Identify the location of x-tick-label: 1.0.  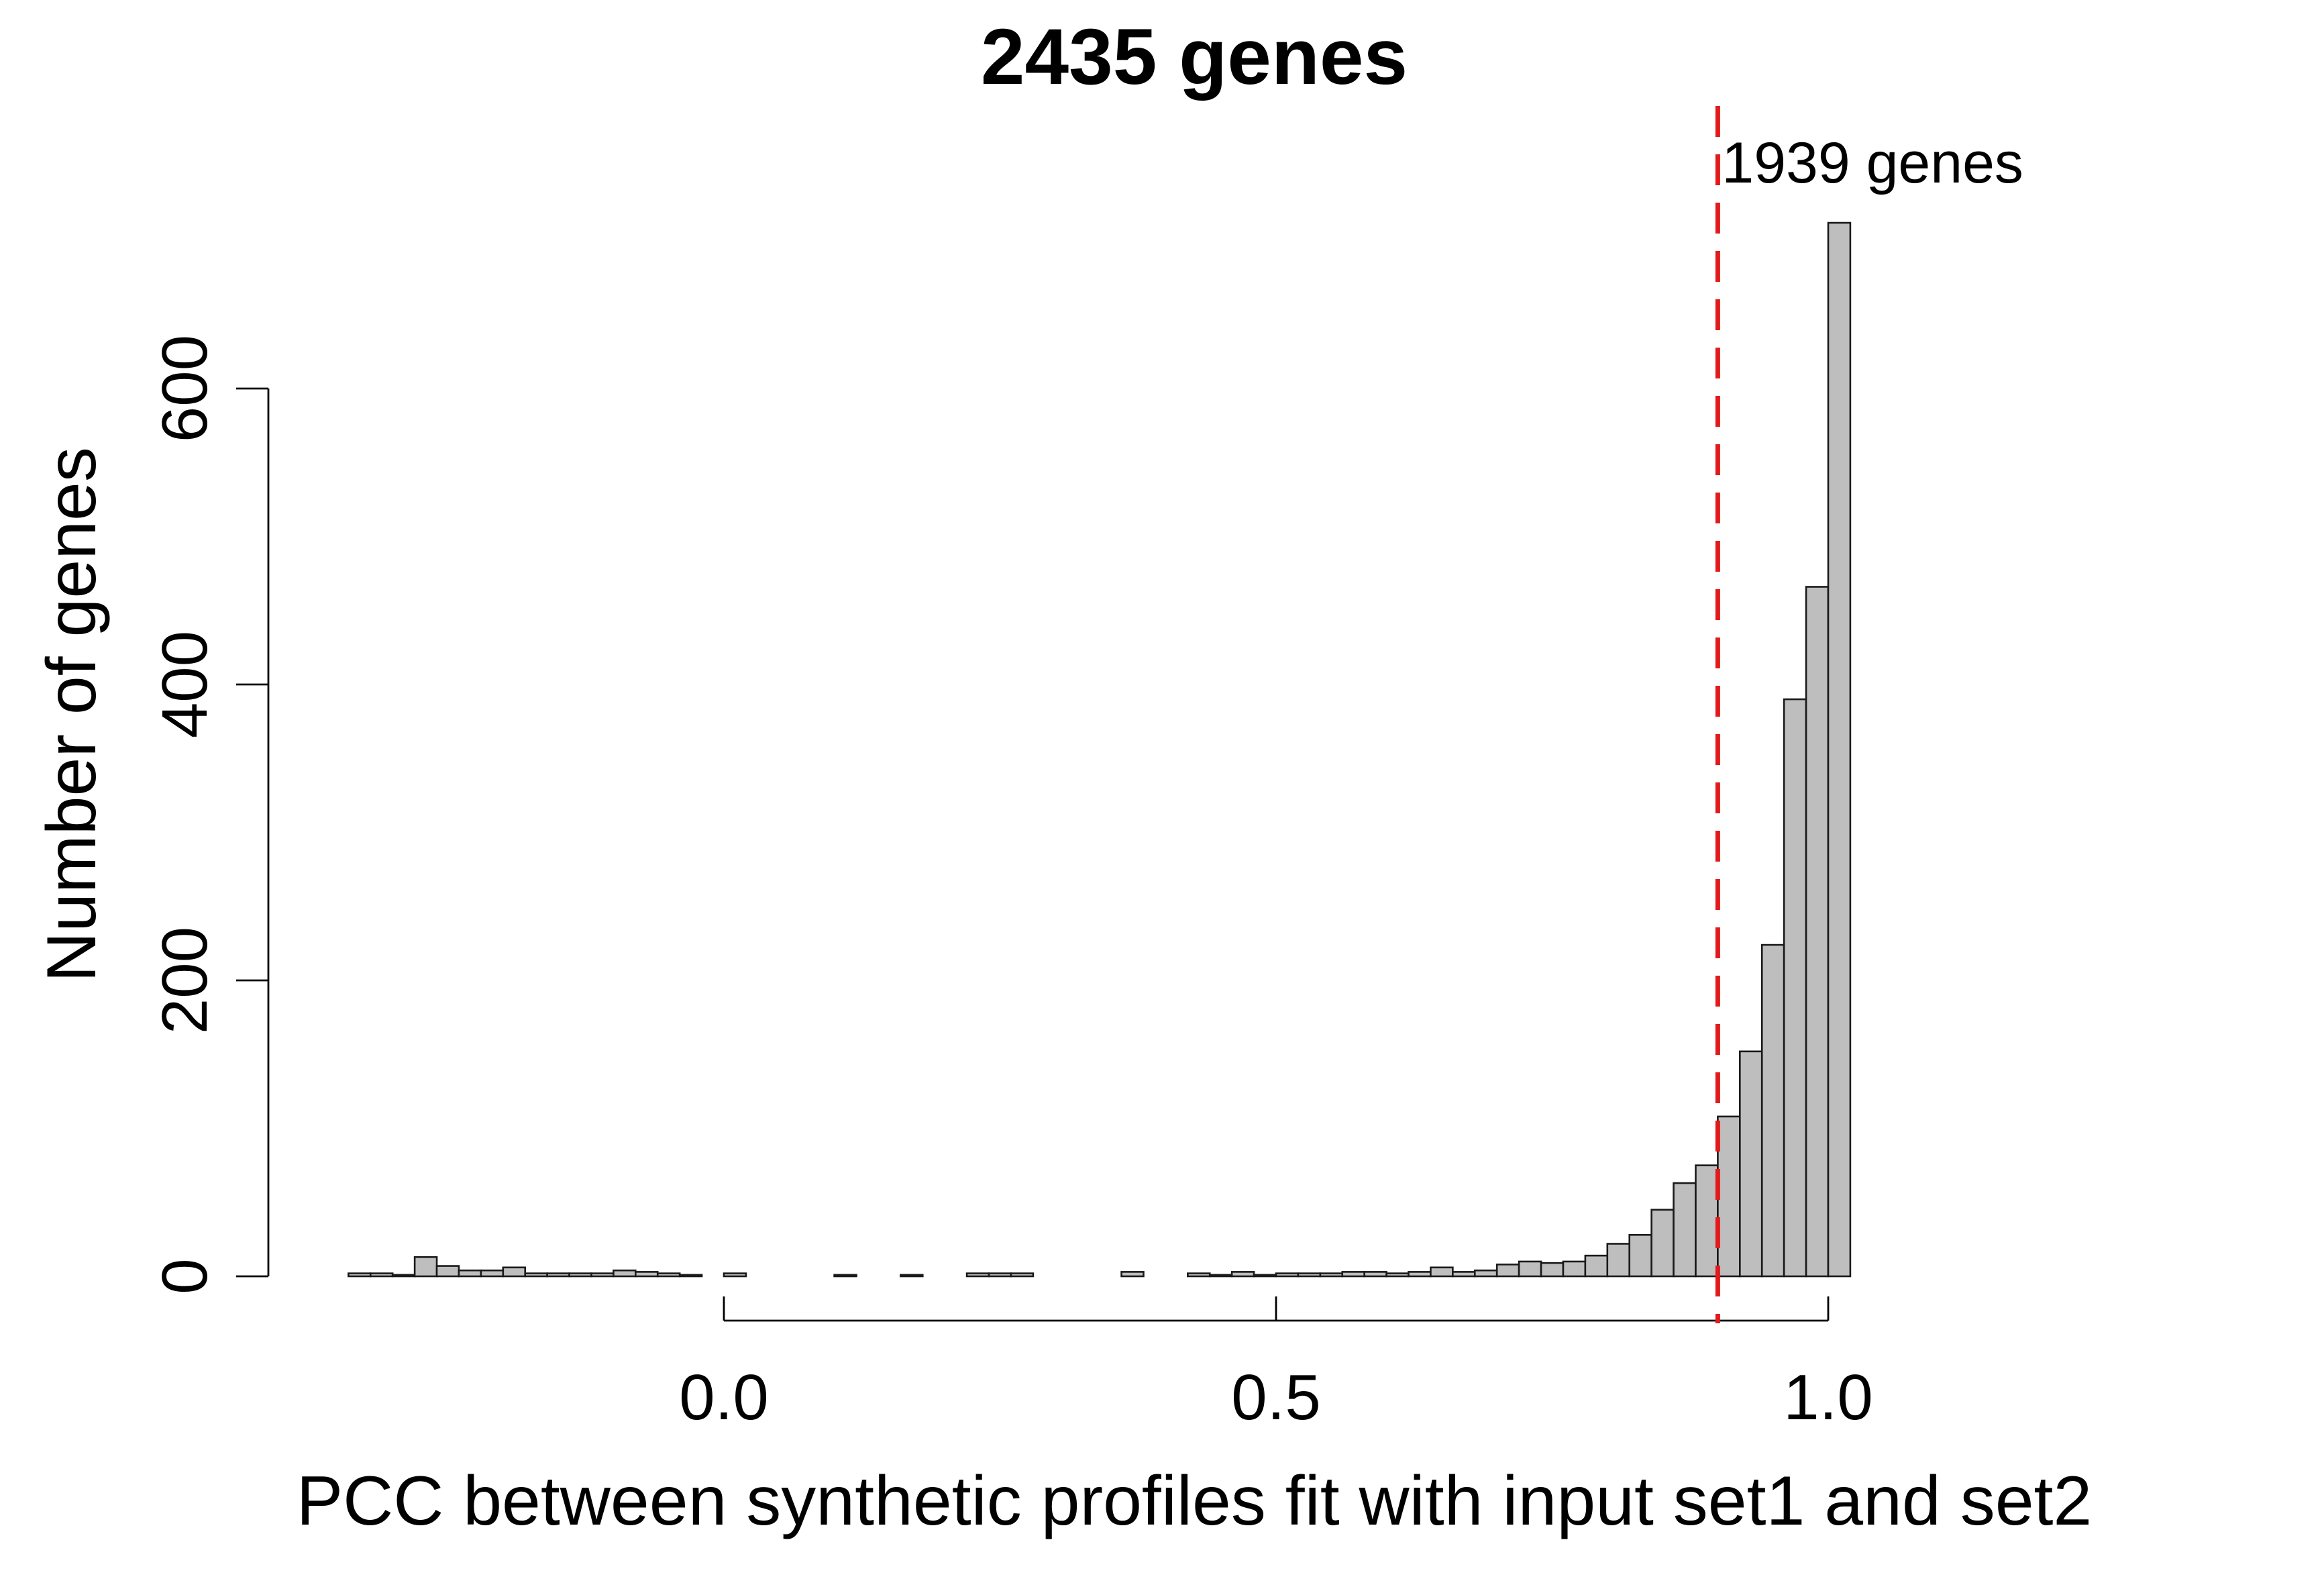
(1828, 1397).